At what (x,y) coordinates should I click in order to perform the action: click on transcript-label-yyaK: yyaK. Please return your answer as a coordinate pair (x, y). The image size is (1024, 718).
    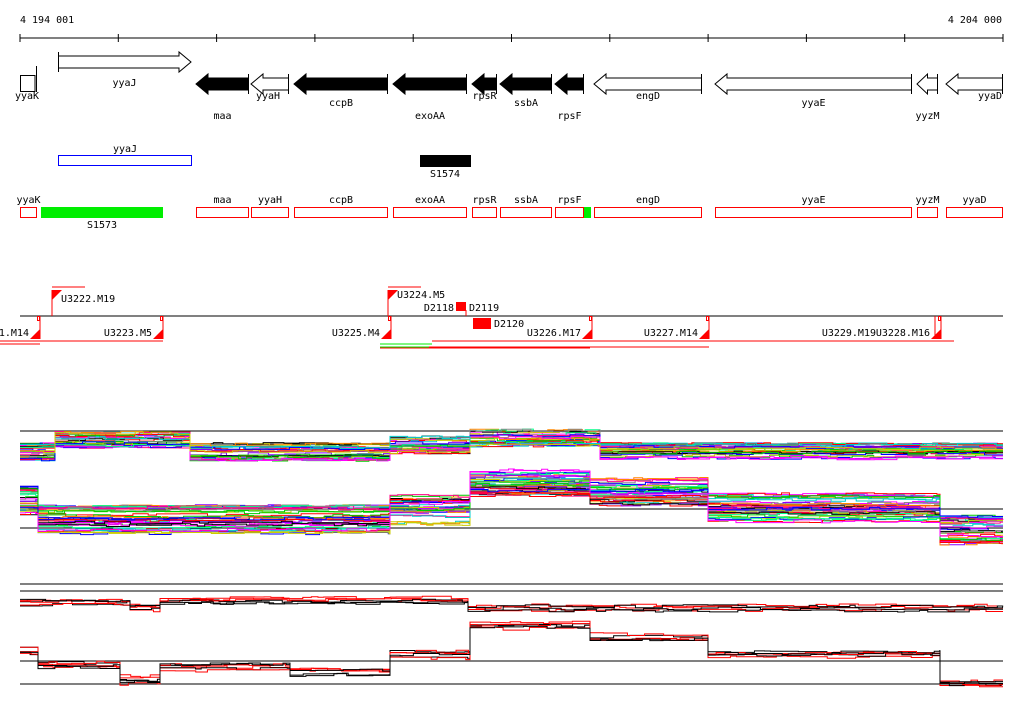
    Looking at the image, I should click on (28, 200).